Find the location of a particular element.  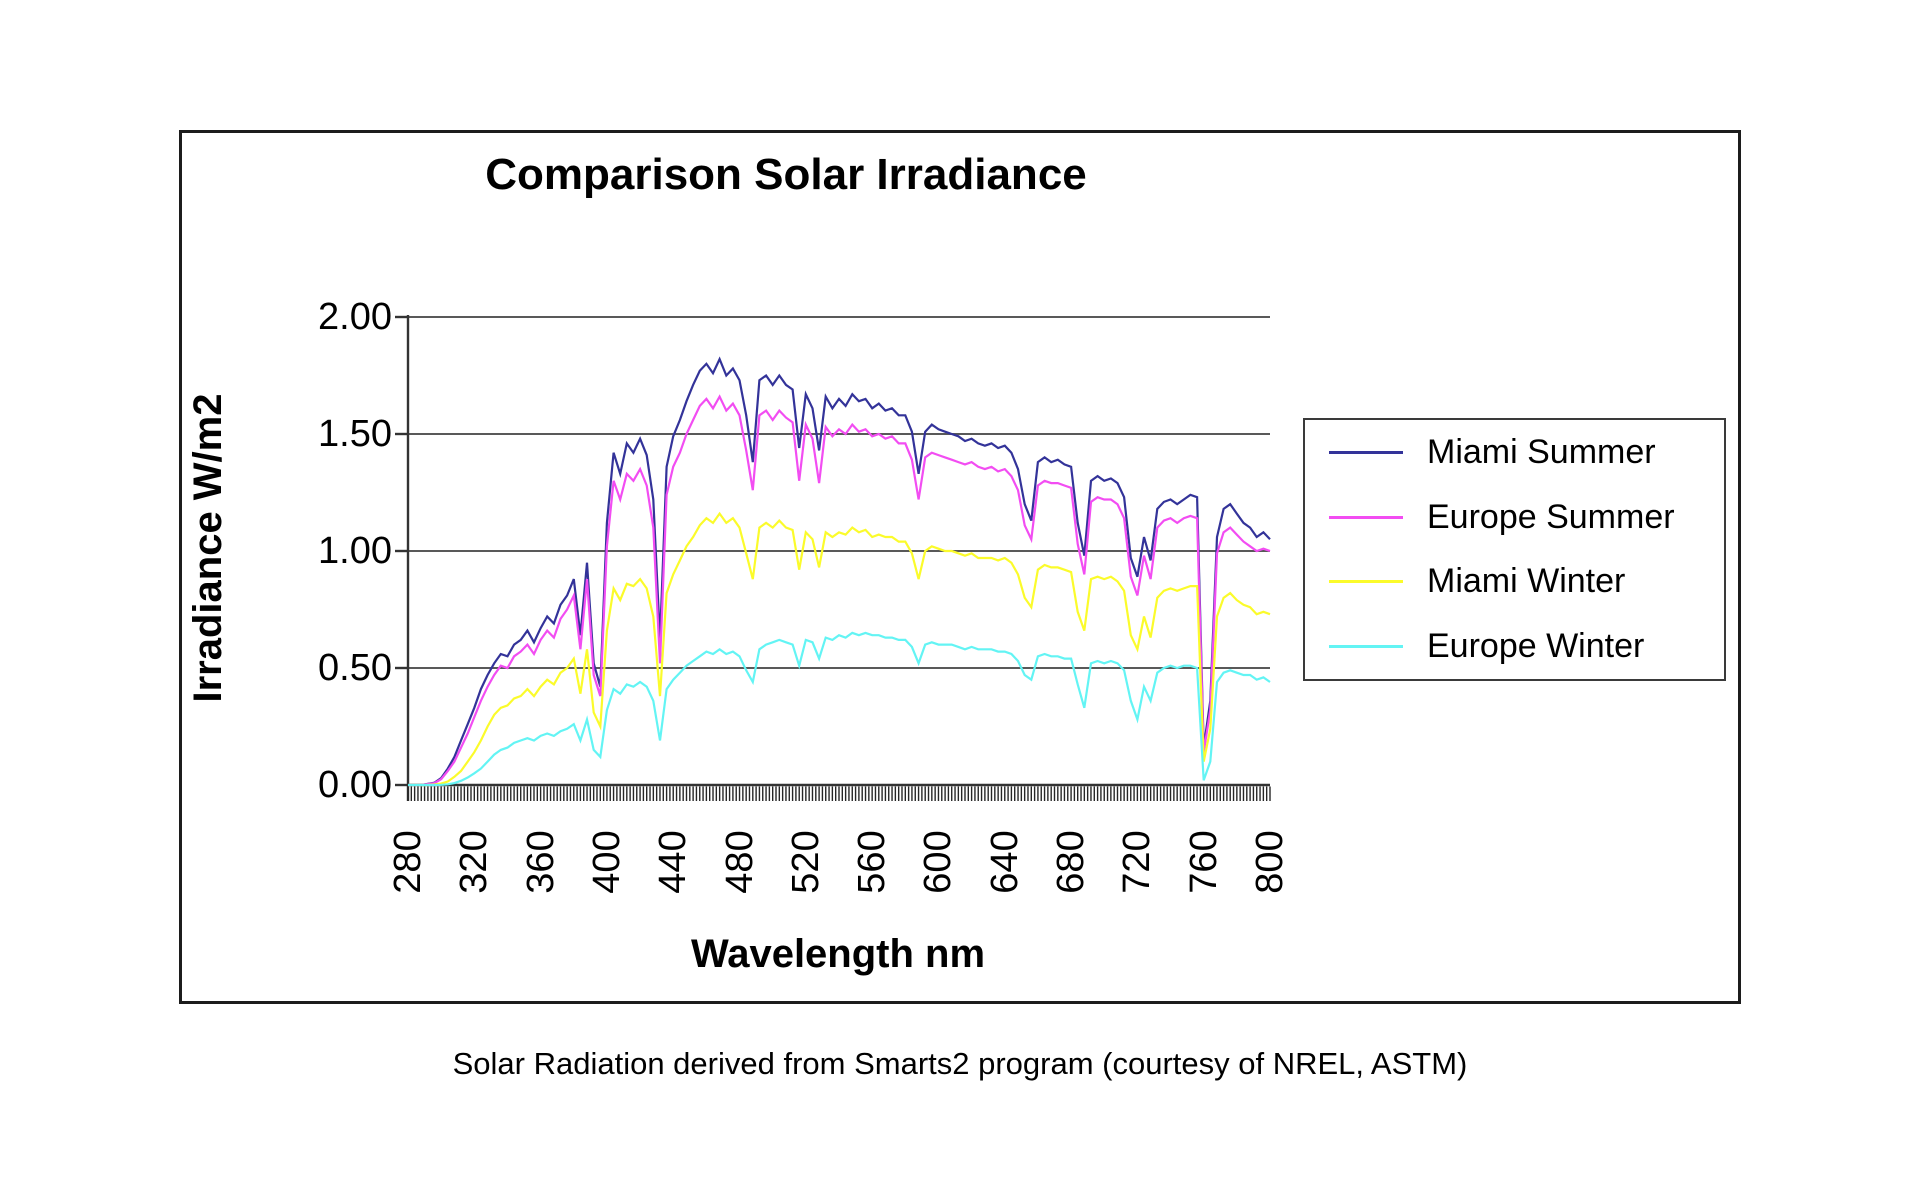

legend-item-europe-summer: Europe Summer is located at coordinates (1514, 517).